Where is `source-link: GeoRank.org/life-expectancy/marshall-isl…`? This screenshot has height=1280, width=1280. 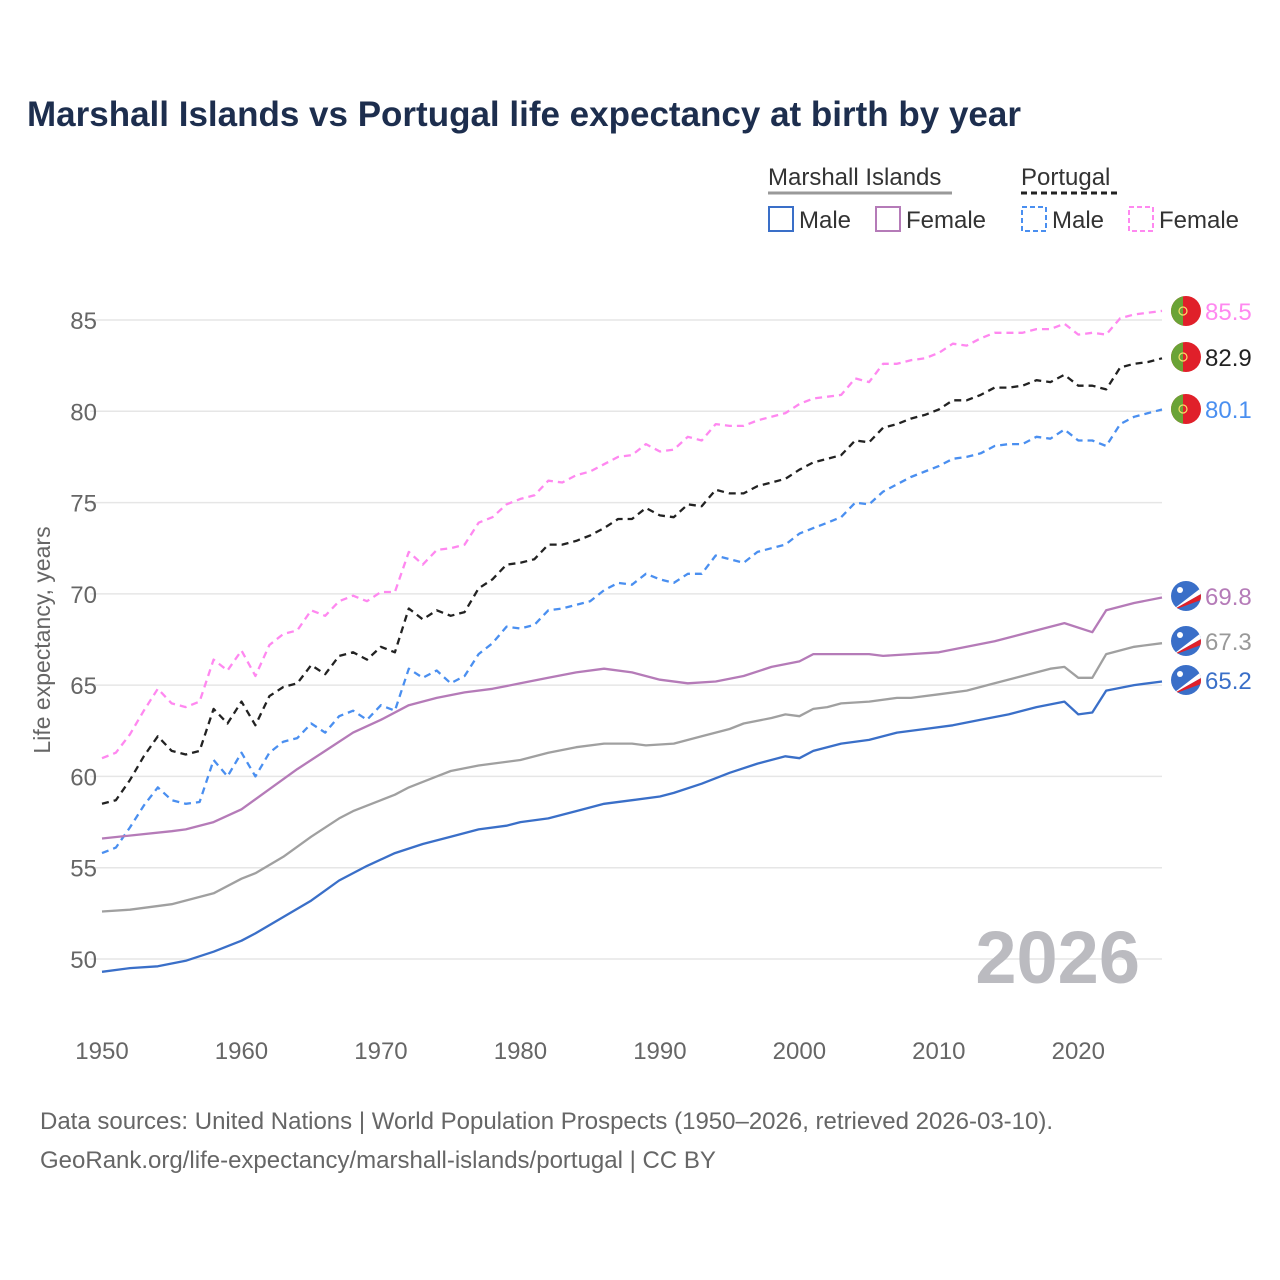 source-link: GeoRank.org/life-expectancy/marshall-isl… is located at coordinates (378, 1160).